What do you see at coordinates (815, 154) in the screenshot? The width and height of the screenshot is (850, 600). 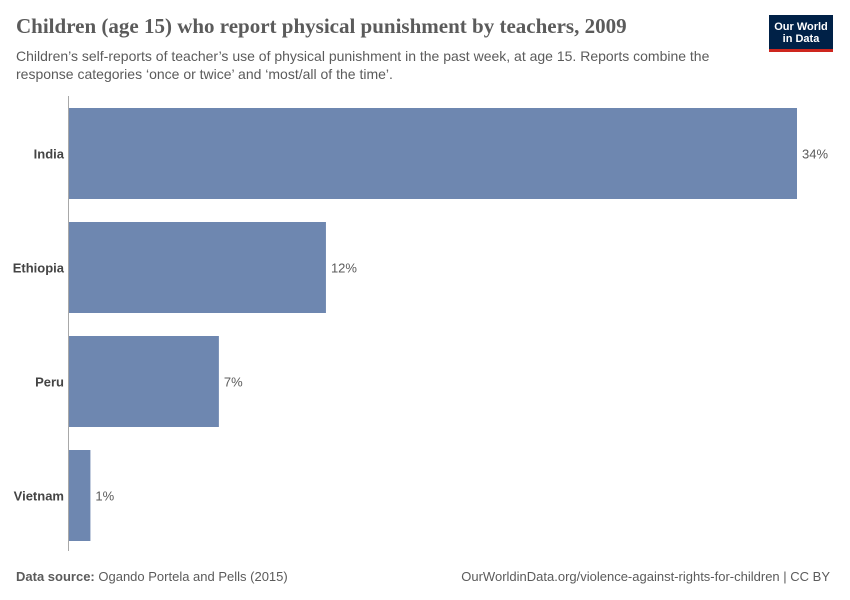 I see `value-label: 34%` at bounding box center [815, 154].